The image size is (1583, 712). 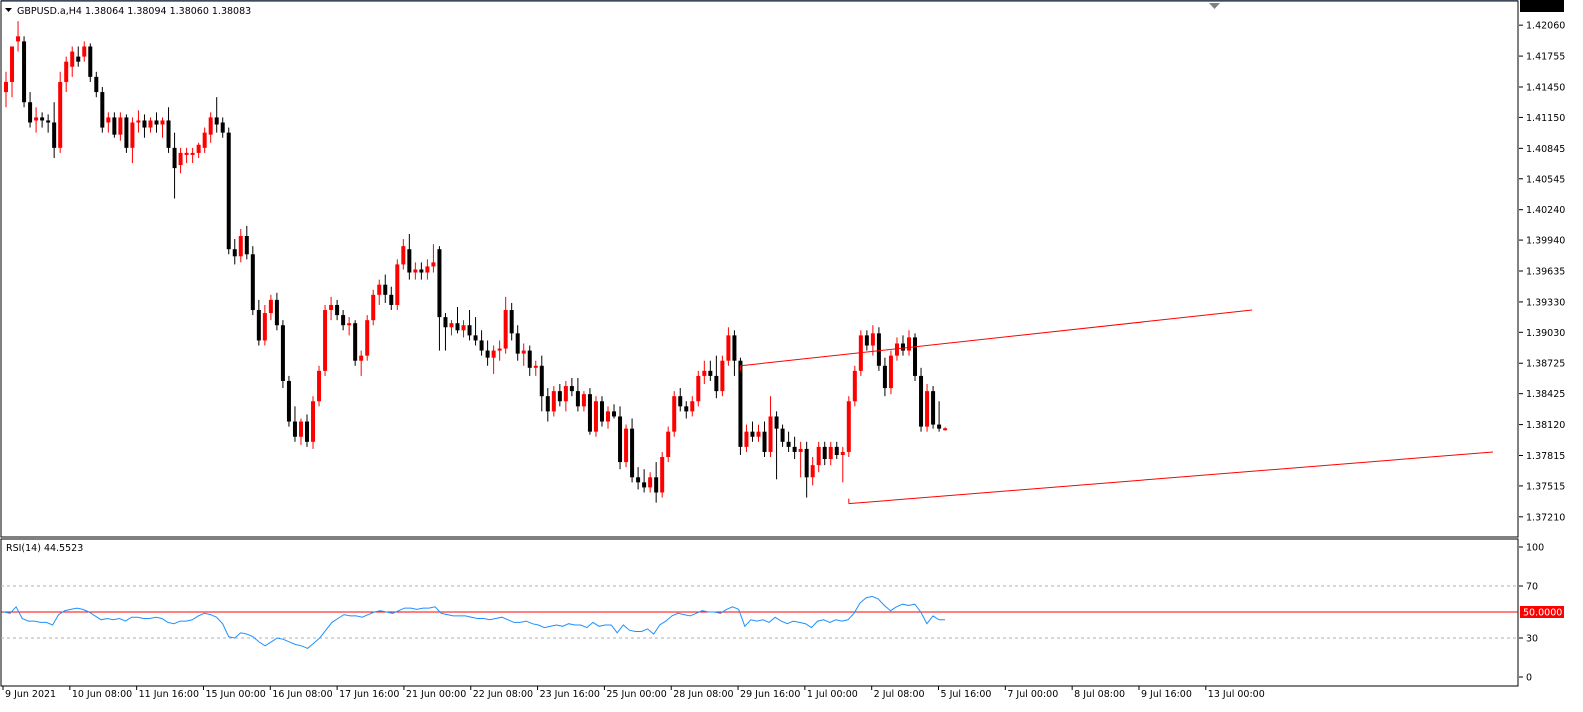 I want to click on channel-upper-line, so click(x=996, y=338).